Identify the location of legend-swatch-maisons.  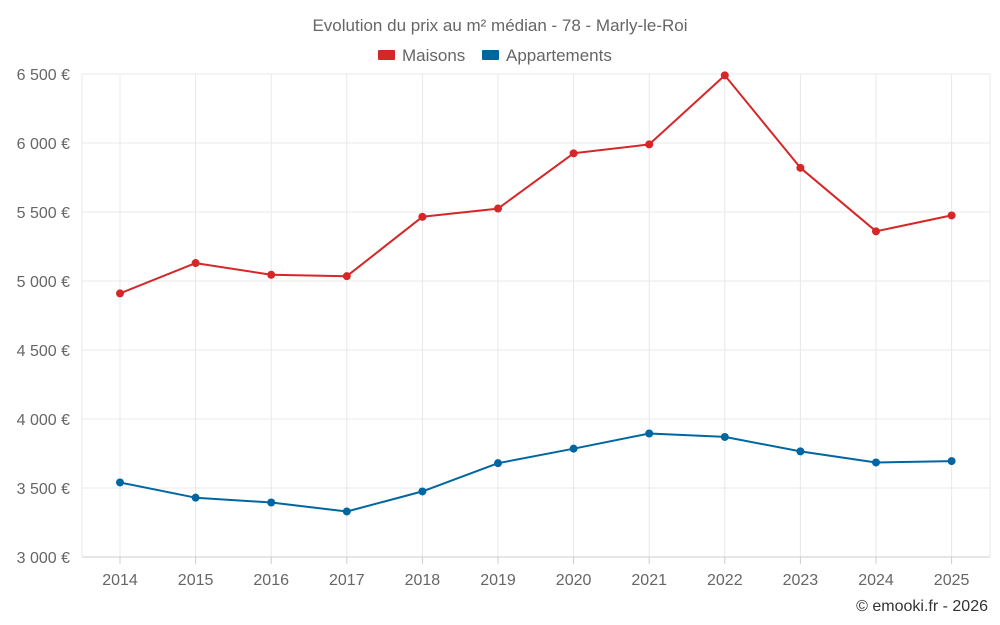
(386, 55).